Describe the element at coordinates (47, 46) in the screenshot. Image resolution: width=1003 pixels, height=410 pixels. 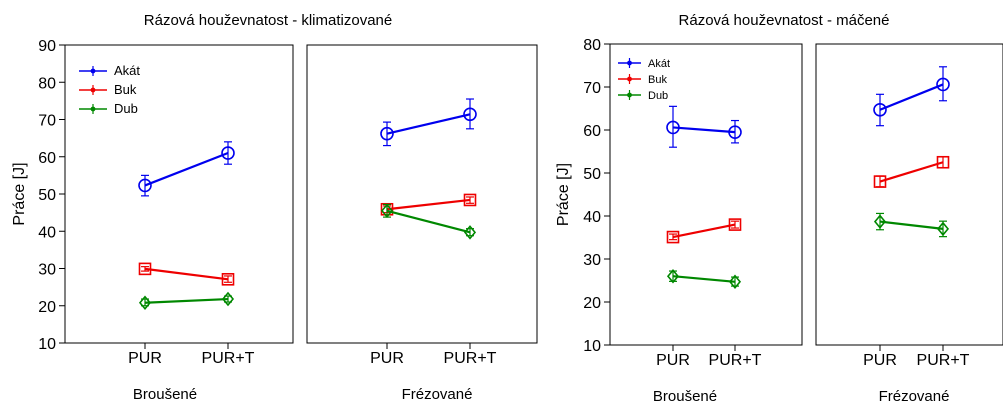
I see `y-tick-label: 90` at that location.